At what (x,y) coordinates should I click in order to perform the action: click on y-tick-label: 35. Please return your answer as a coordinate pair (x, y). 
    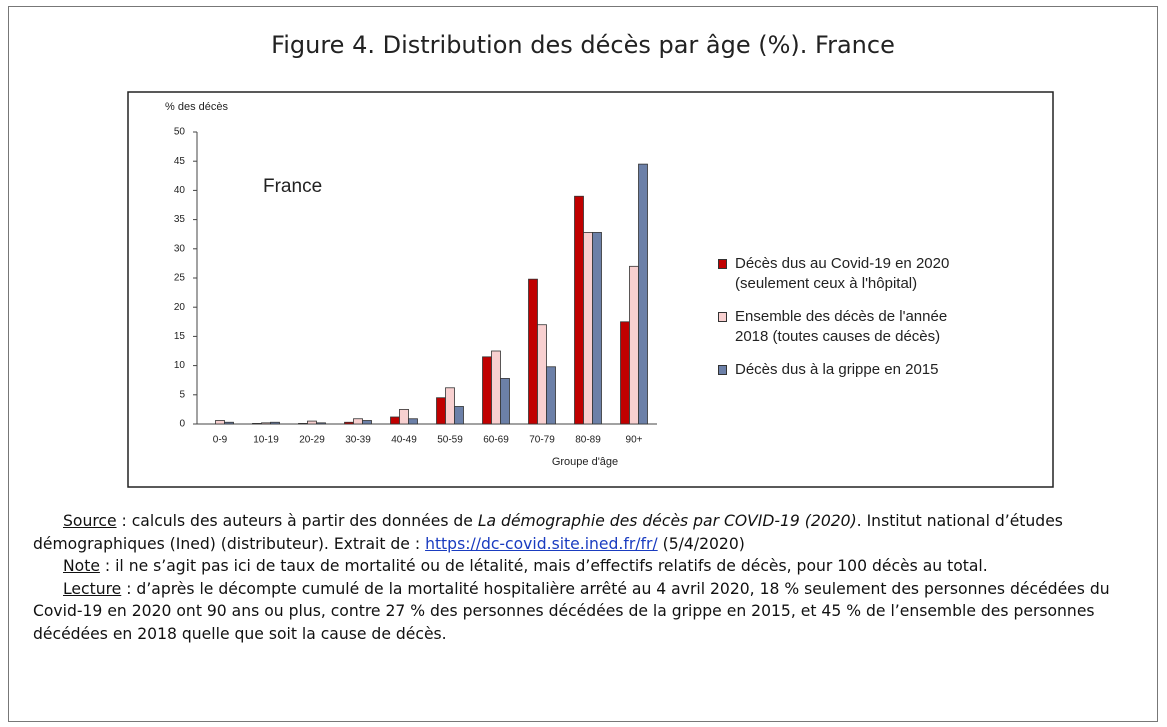
    Looking at the image, I should click on (180, 219).